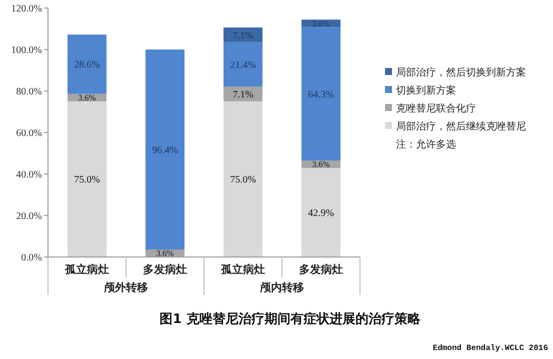 The image size is (553, 359). I want to click on data-label: 28.6%, so click(87, 65).